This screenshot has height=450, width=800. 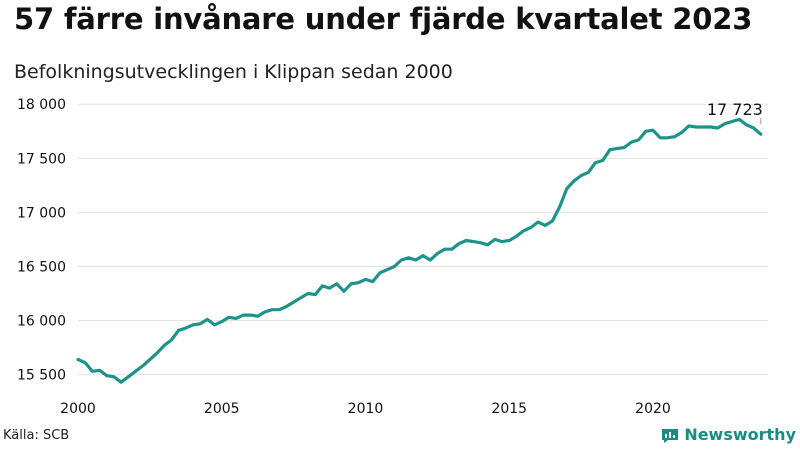 What do you see at coordinates (41, 376) in the screenshot?
I see `y-tick-label: 15 500` at bounding box center [41, 376].